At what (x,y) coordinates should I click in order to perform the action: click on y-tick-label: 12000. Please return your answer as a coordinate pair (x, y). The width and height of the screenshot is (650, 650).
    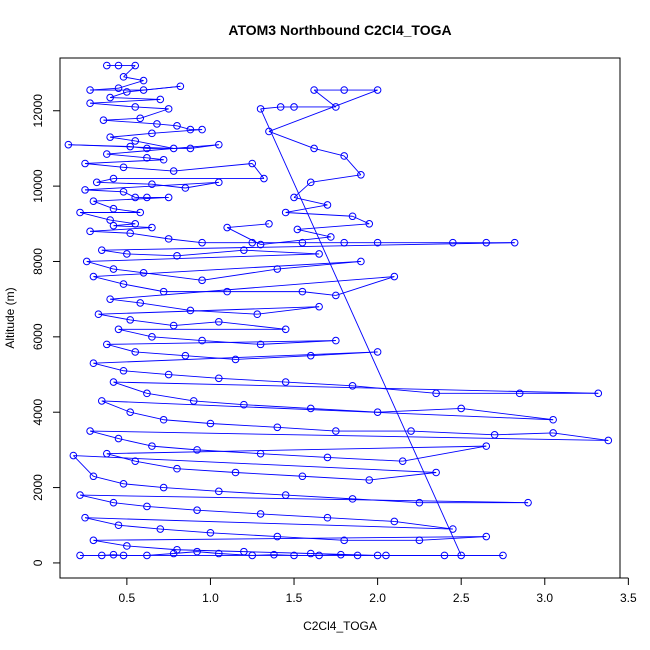
    Looking at the image, I should click on (38, 111).